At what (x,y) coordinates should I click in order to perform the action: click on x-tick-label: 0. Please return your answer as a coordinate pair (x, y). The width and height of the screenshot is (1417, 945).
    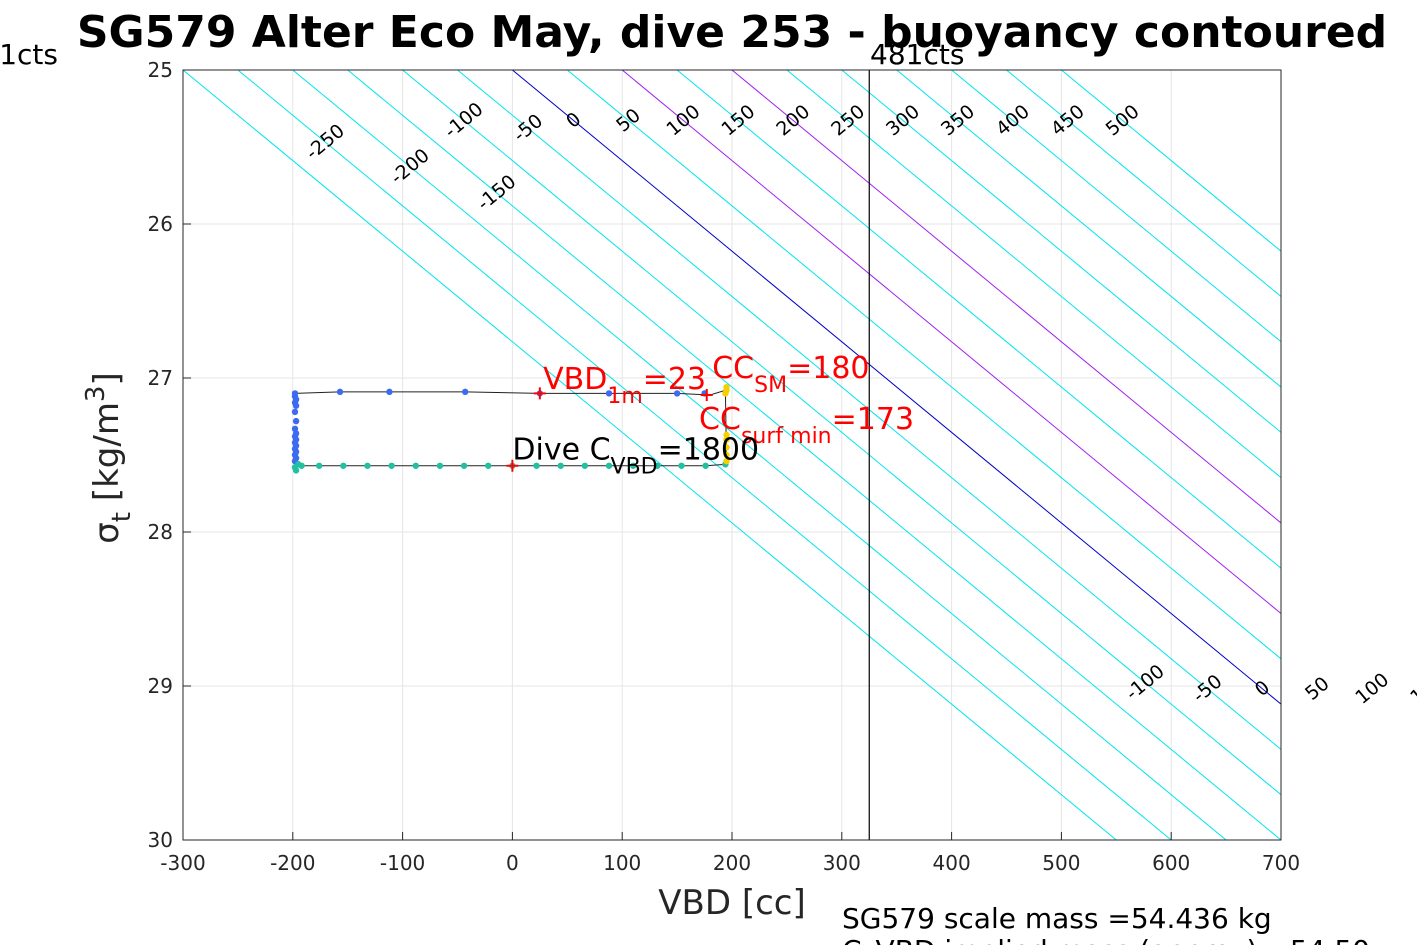
    Looking at the image, I should click on (512, 863).